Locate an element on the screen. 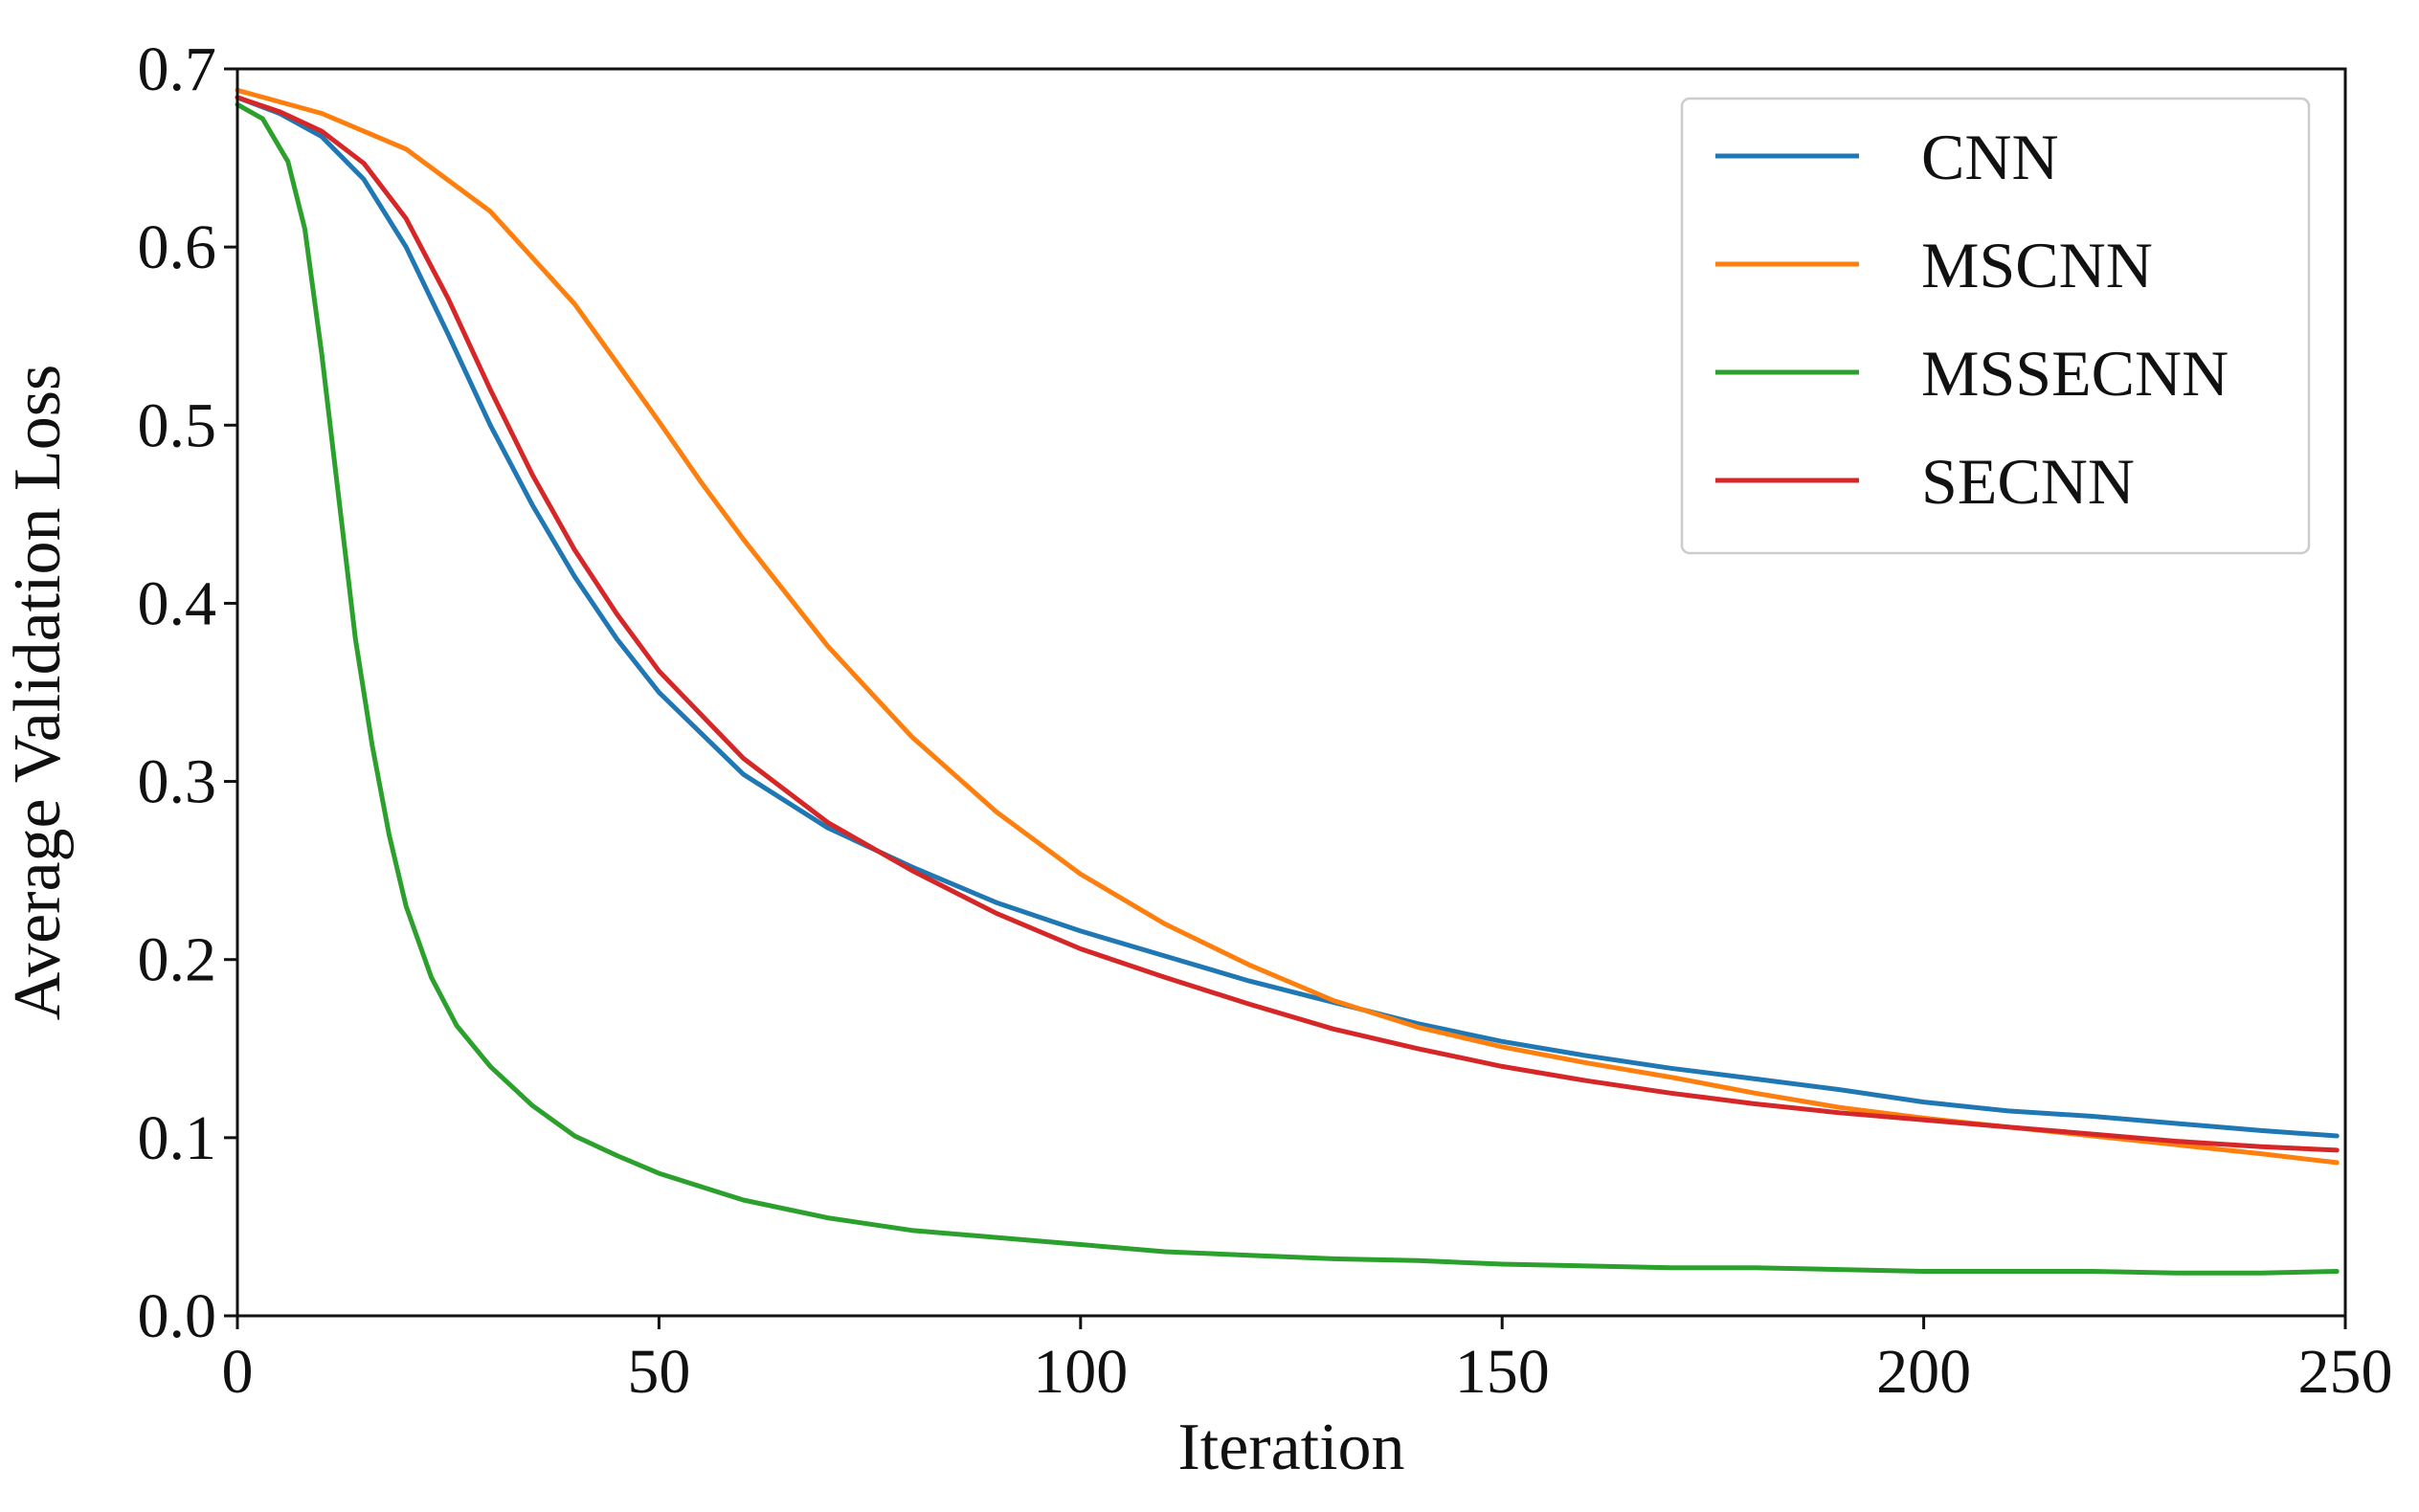 This screenshot has height=1512, width=2419. y-axis-label: Average Validation Loss is located at coordinates (38, 693).